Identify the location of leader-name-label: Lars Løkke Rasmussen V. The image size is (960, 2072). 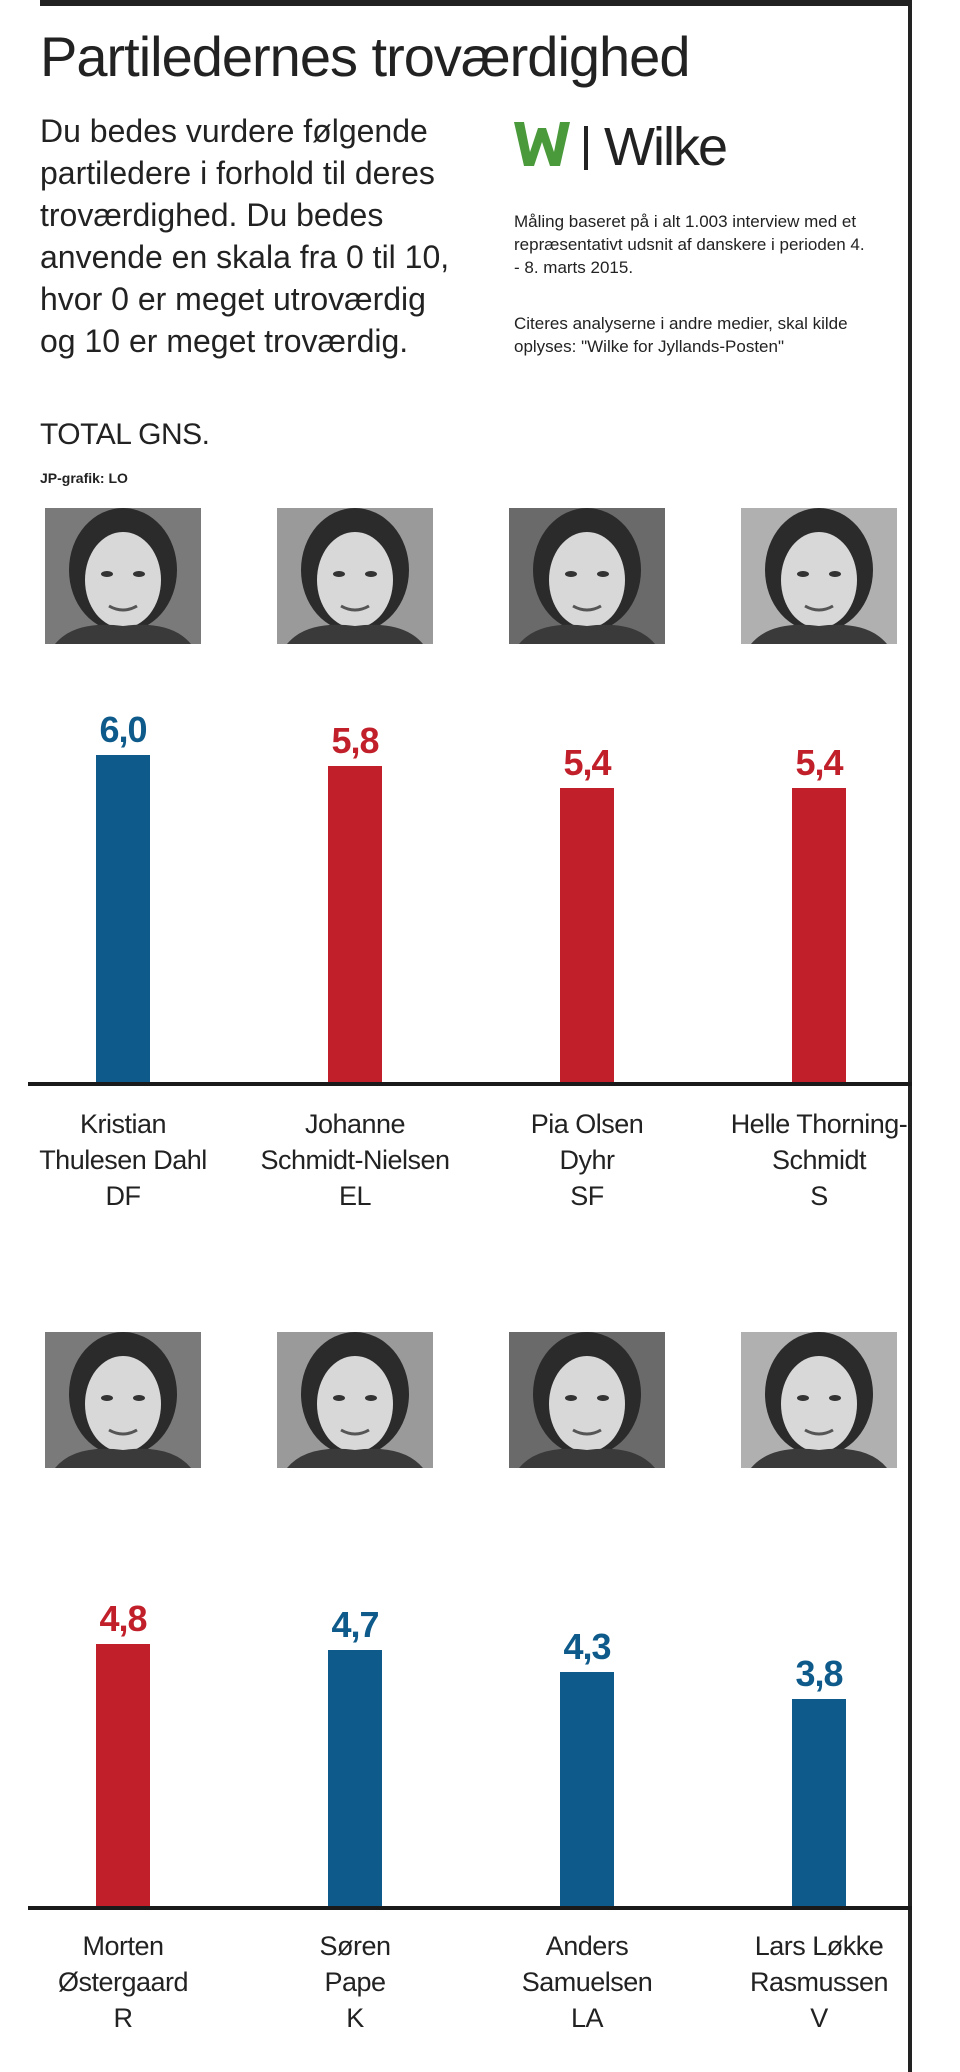
(819, 1982).